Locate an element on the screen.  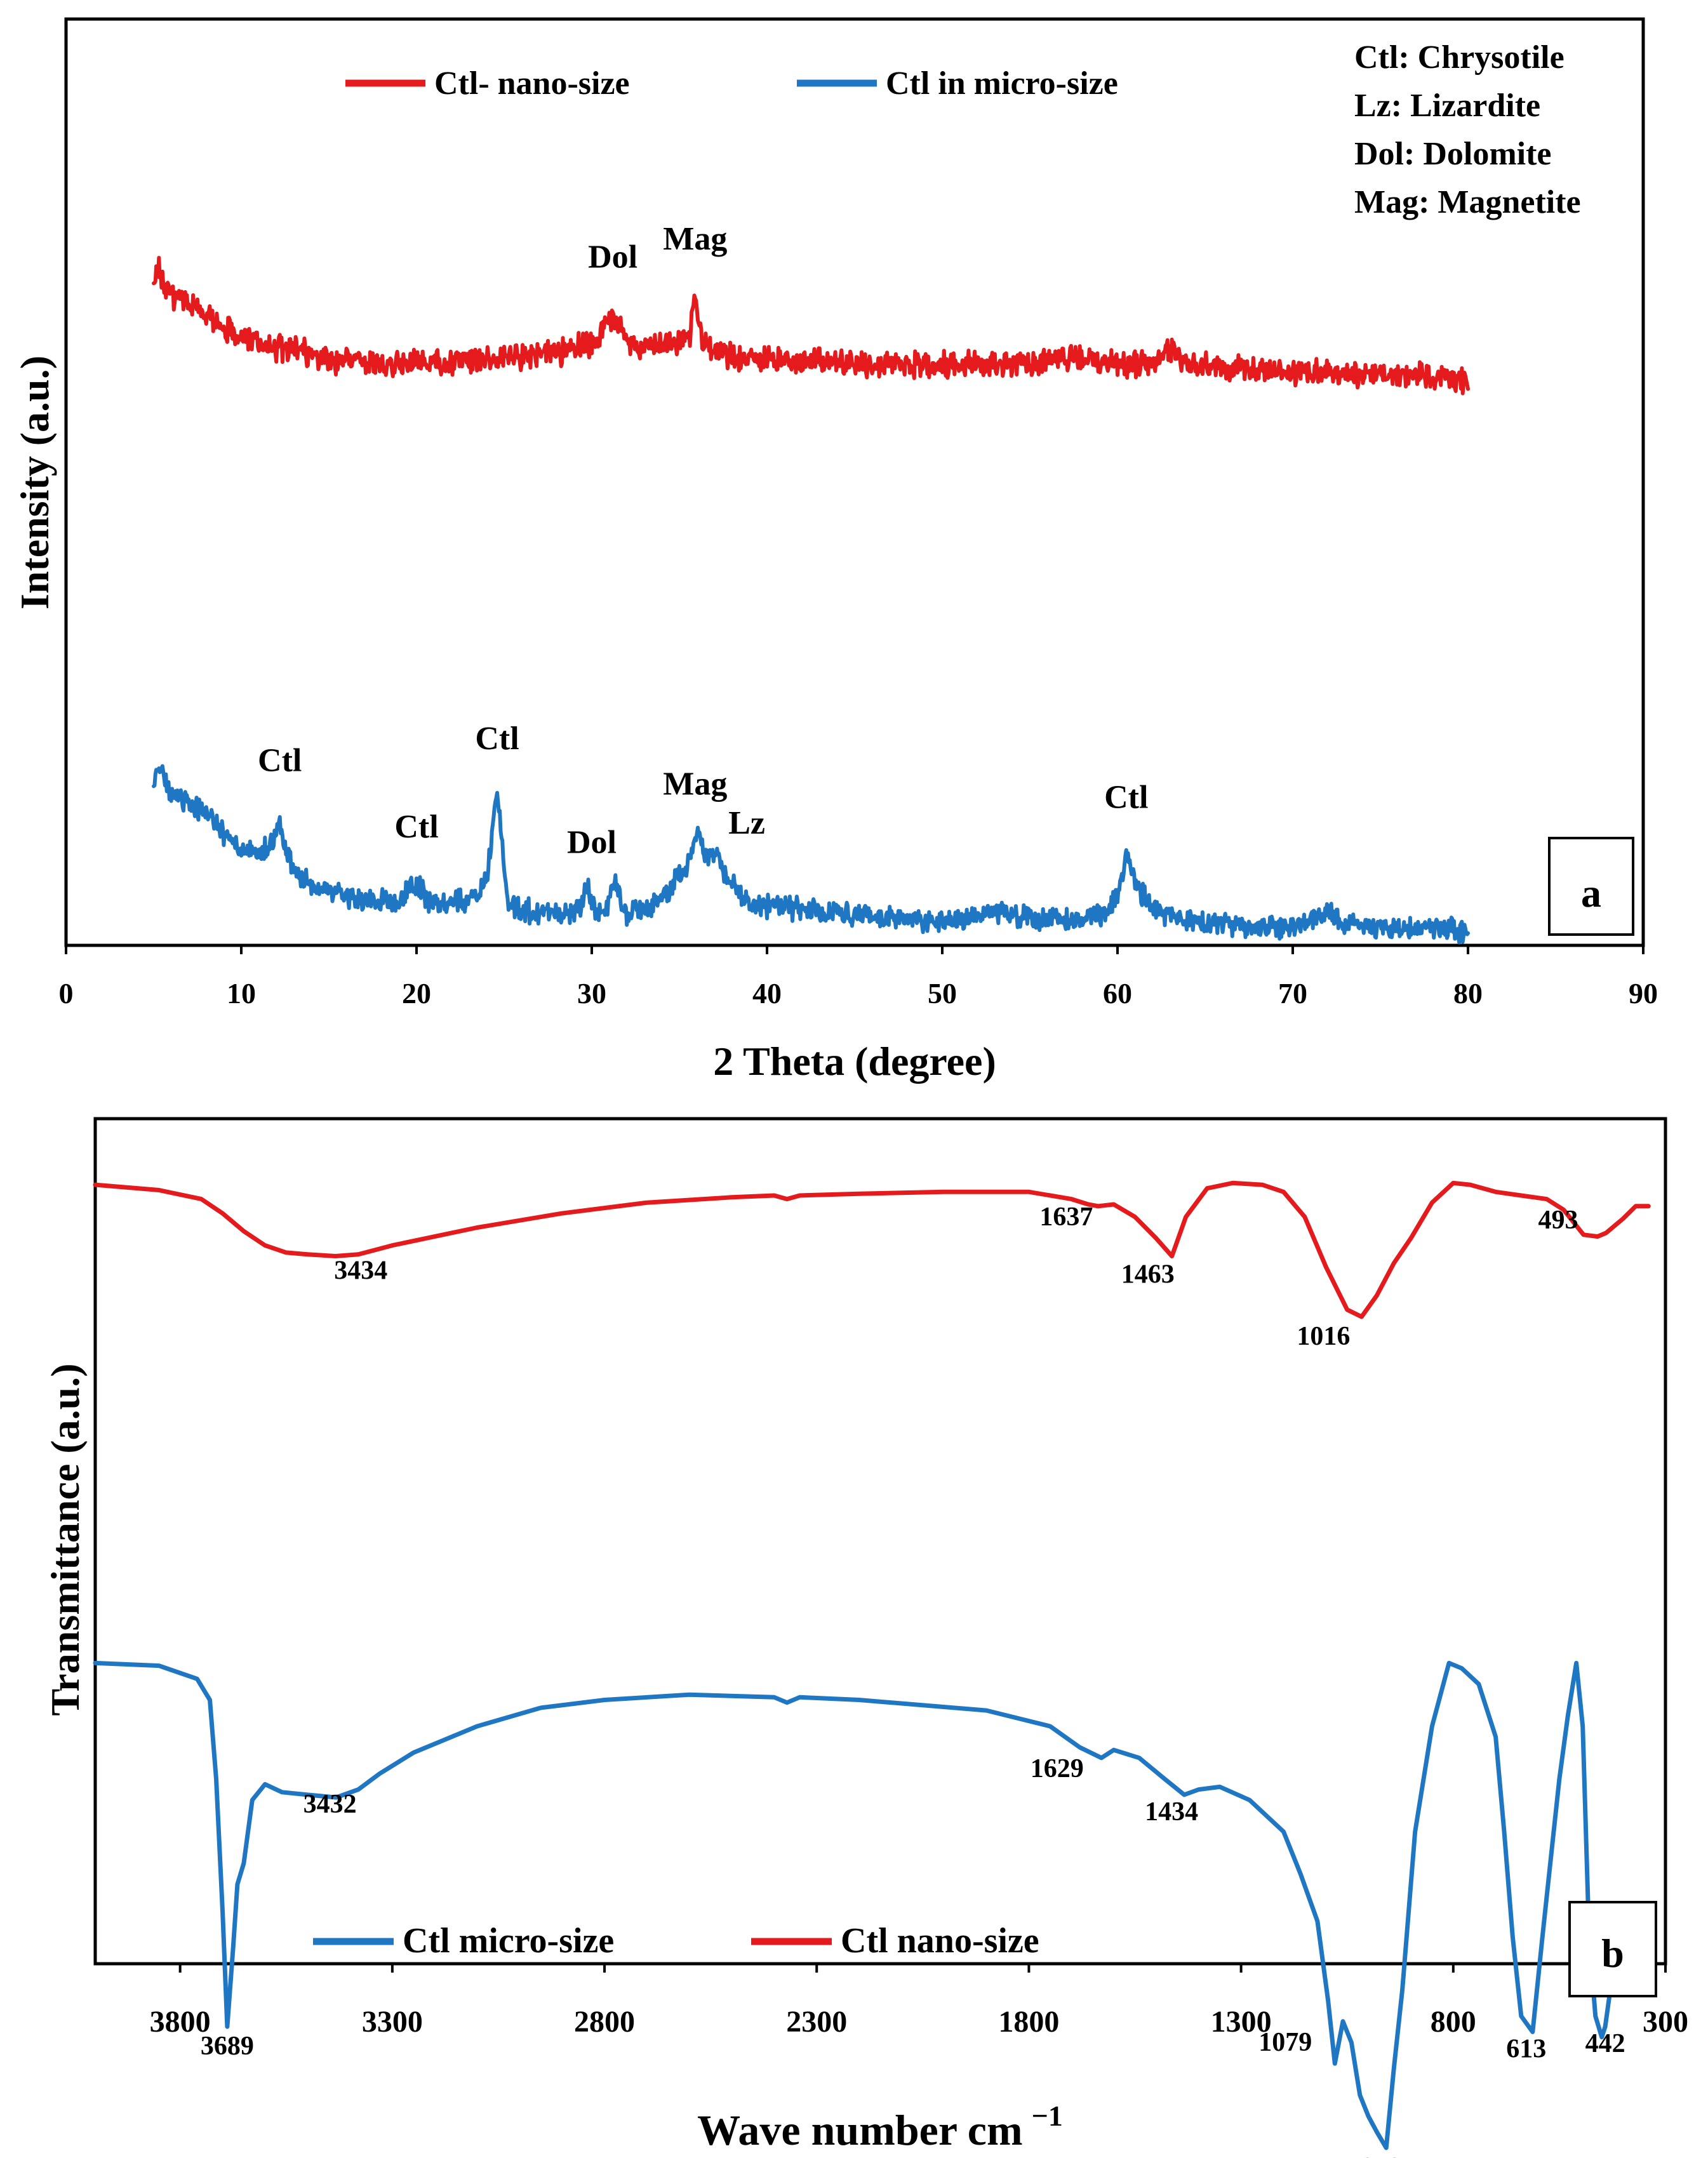
panel-b-x-tick-label-1800: 1800 is located at coordinates (1028, 2022).